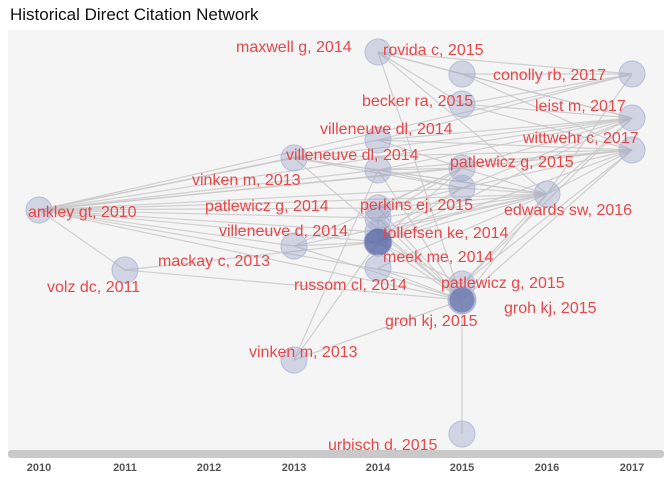  What do you see at coordinates (632, 74) in the screenshot?
I see `node-n3` at bounding box center [632, 74].